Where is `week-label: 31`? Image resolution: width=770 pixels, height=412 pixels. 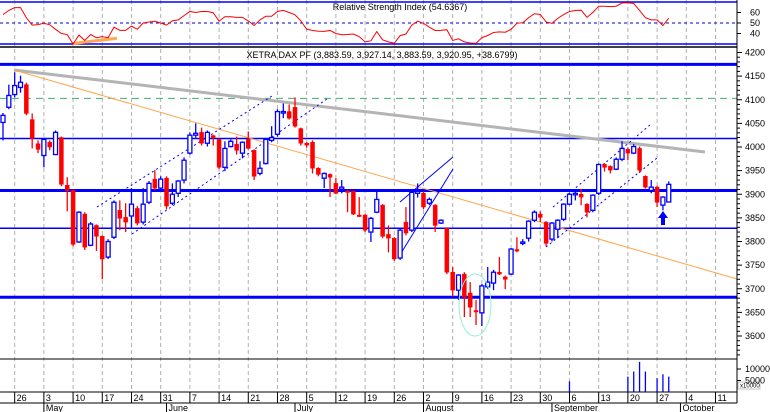 week-label: 31 is located at coordinates (168, 398).